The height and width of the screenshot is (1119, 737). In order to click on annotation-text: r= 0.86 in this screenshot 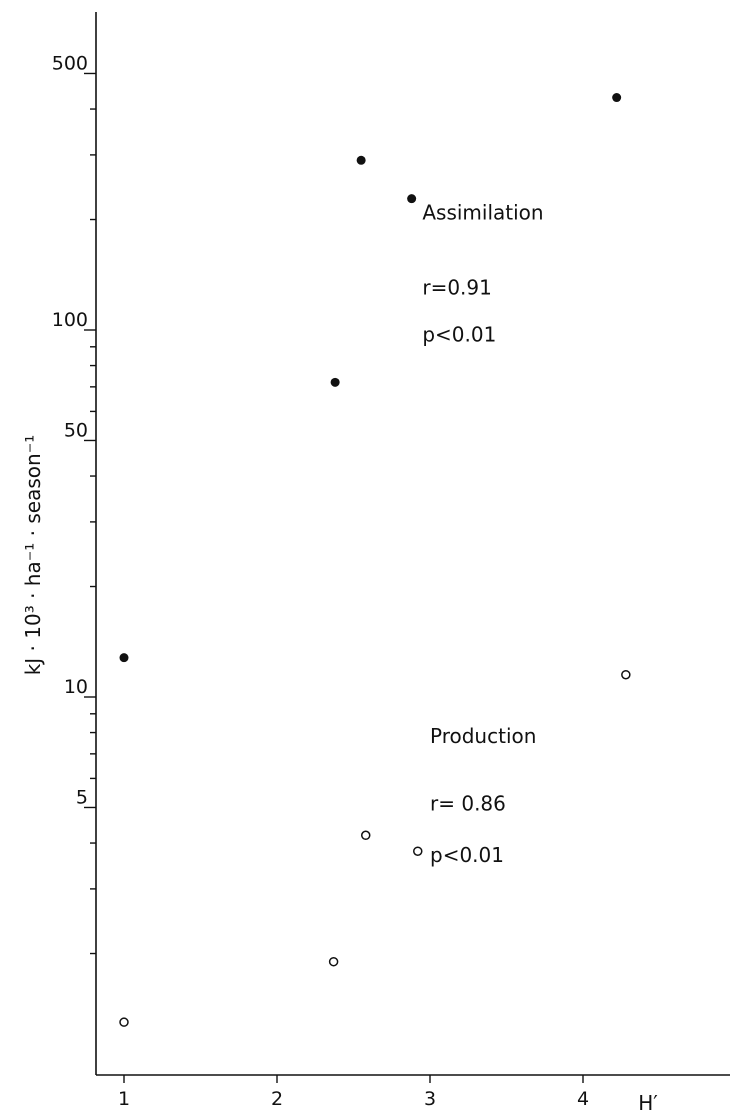, I will do `click(468, 804)`.